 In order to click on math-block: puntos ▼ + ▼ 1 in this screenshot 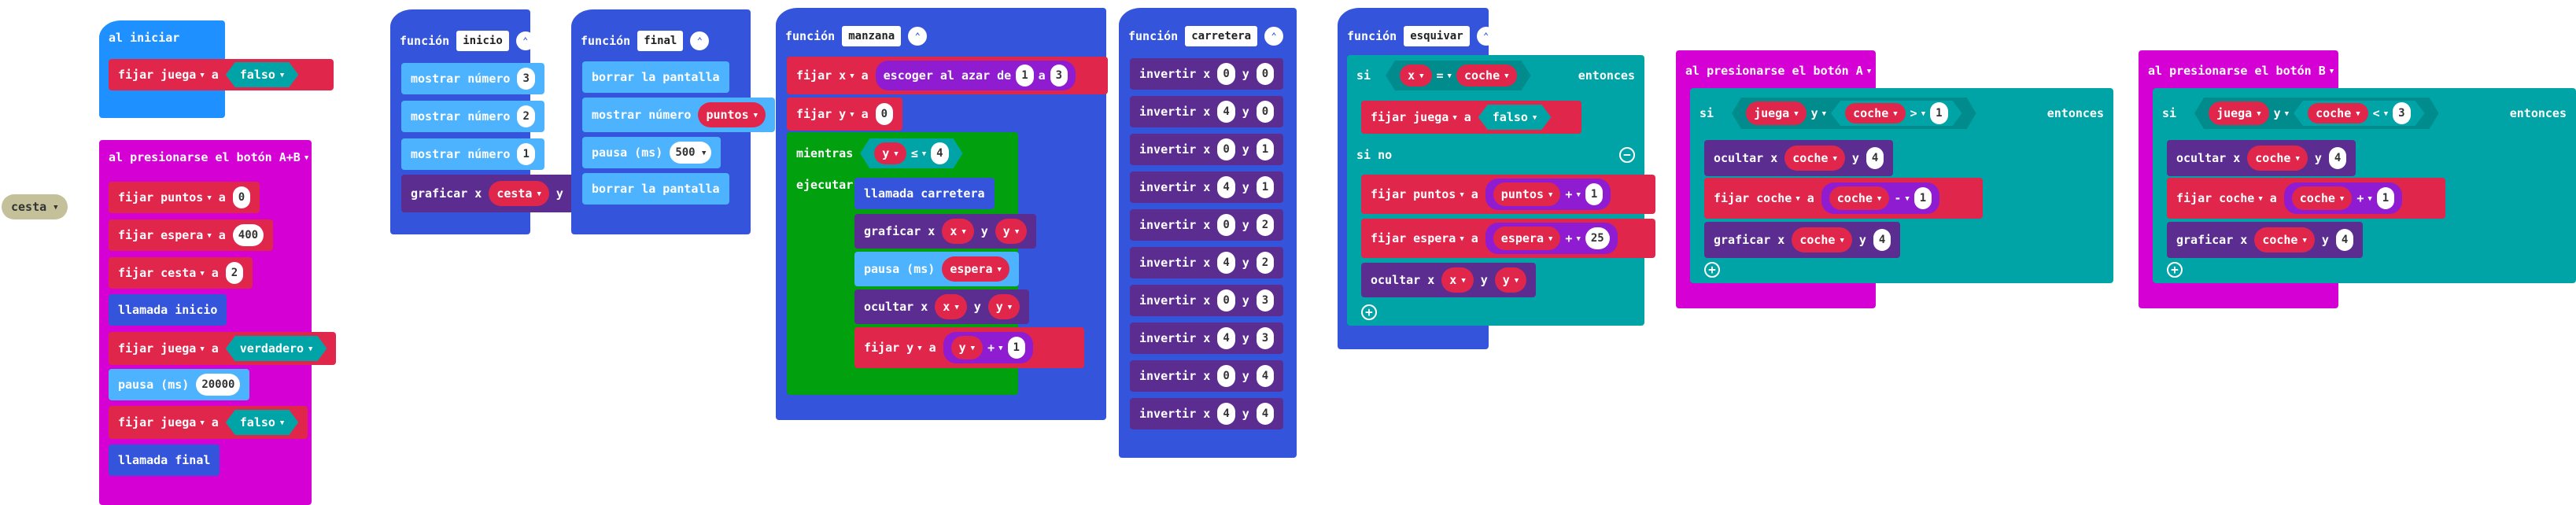, I will do `click(1548, 195)`.